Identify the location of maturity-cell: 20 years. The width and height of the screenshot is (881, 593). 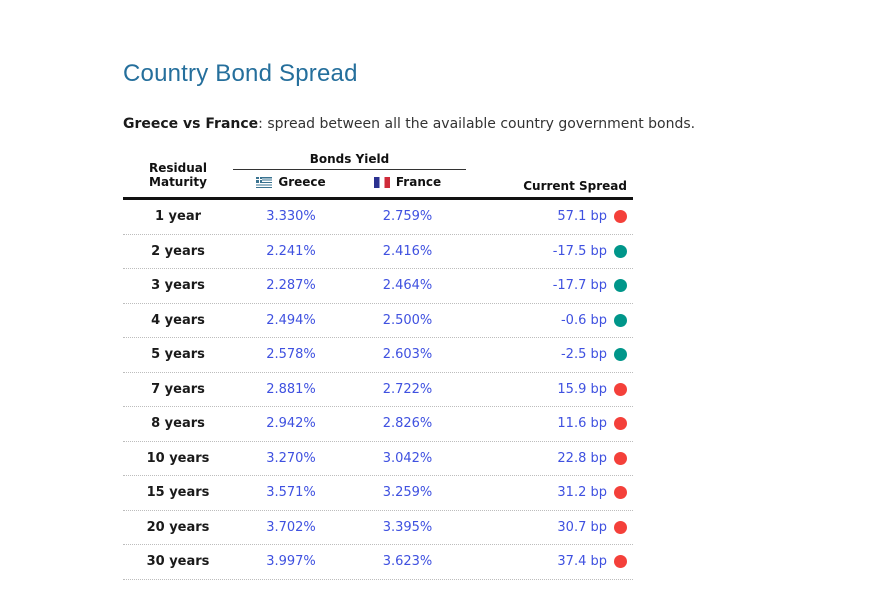
(178, 527).